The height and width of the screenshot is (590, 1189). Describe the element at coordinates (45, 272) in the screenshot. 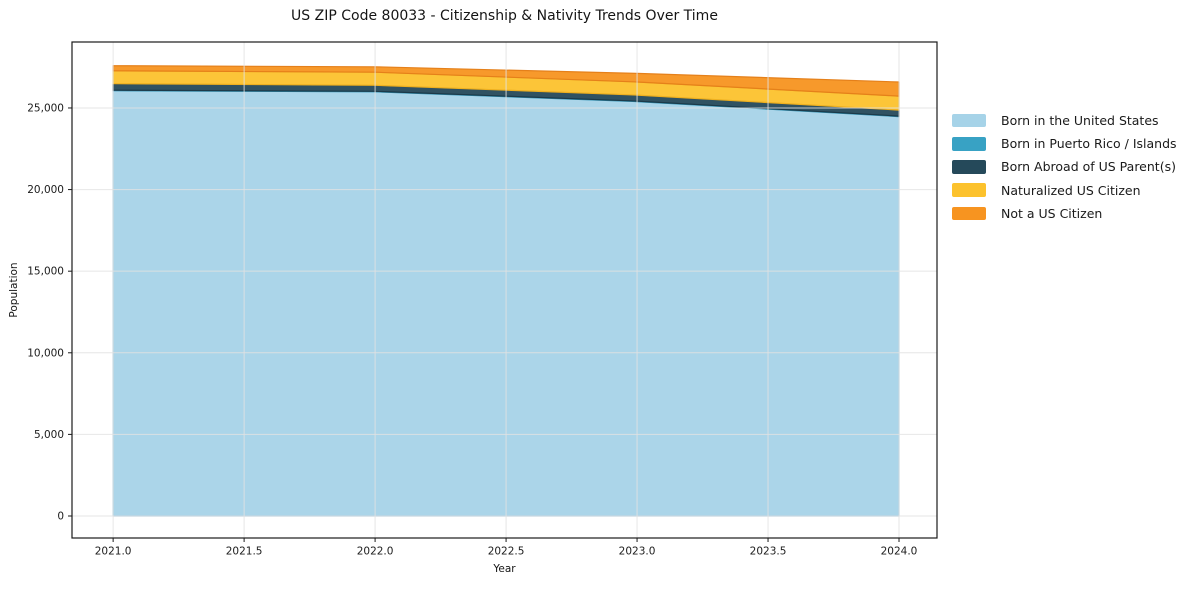

I see `y-tick-label: 15,000` at that location.